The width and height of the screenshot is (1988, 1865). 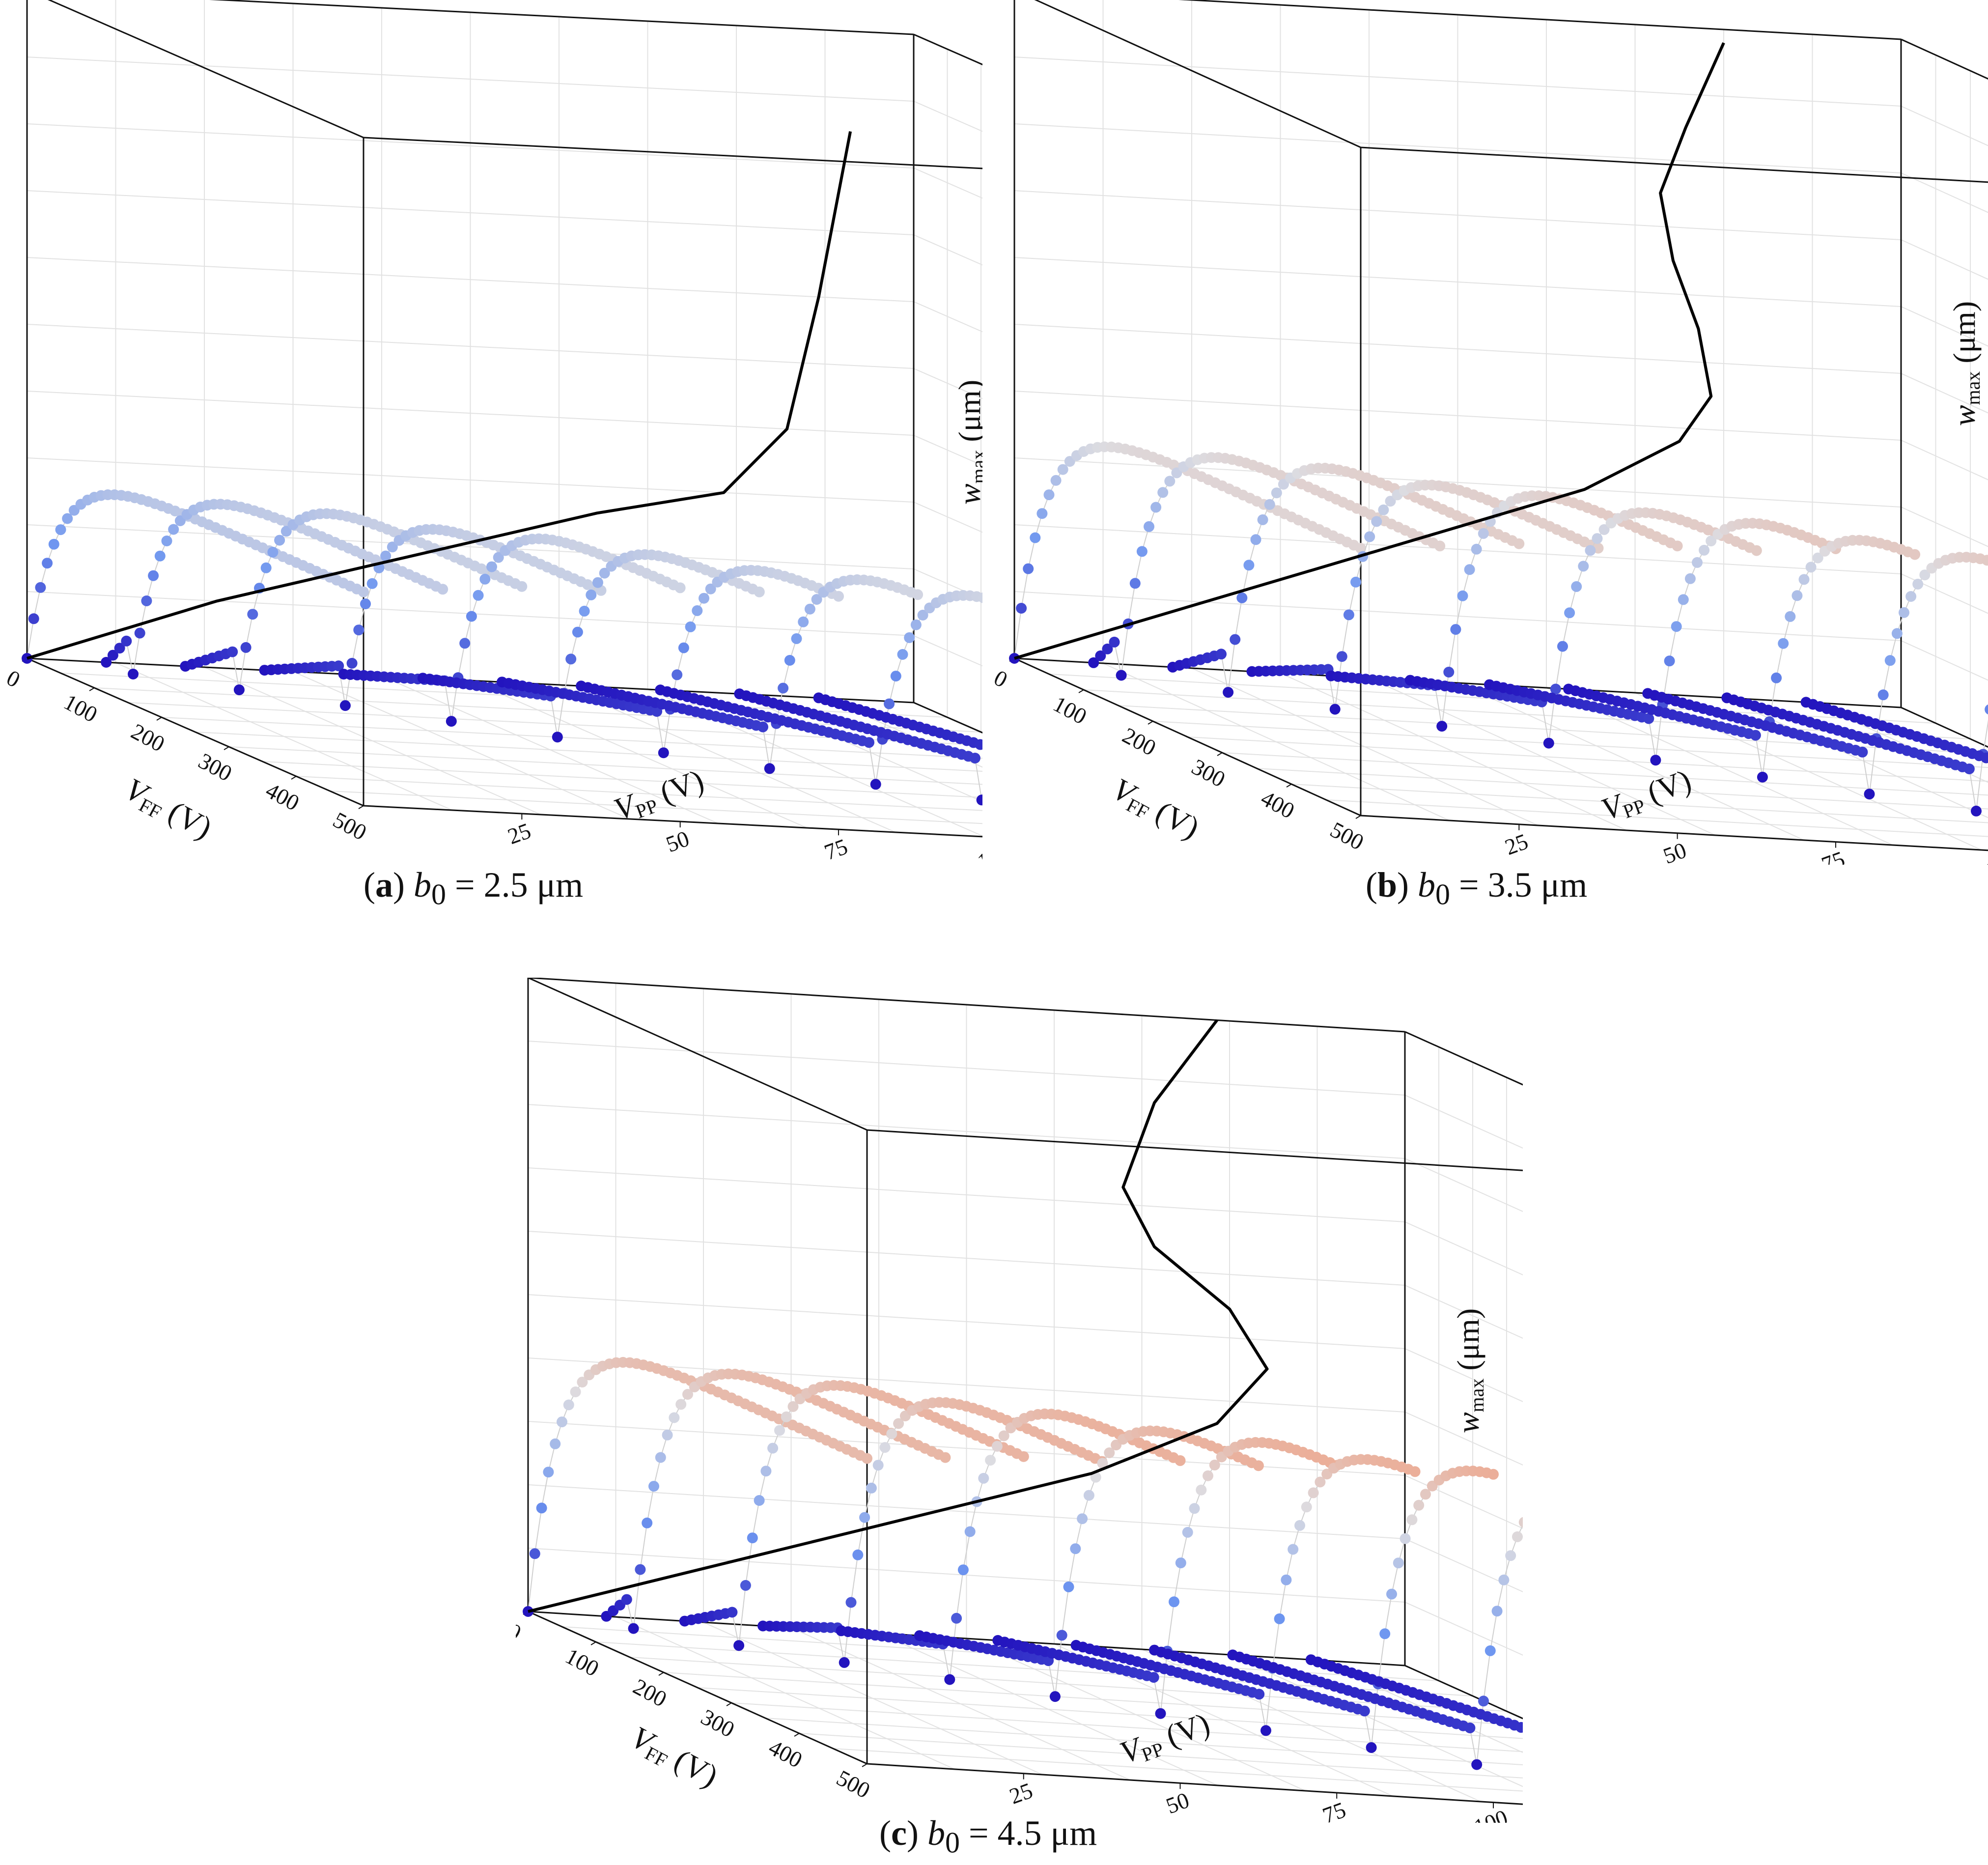 What do you see at coordinates (148, 738) in the screenshot?
I see `panel-a-x-tick-label: 200` at bounding box center [148, 738].